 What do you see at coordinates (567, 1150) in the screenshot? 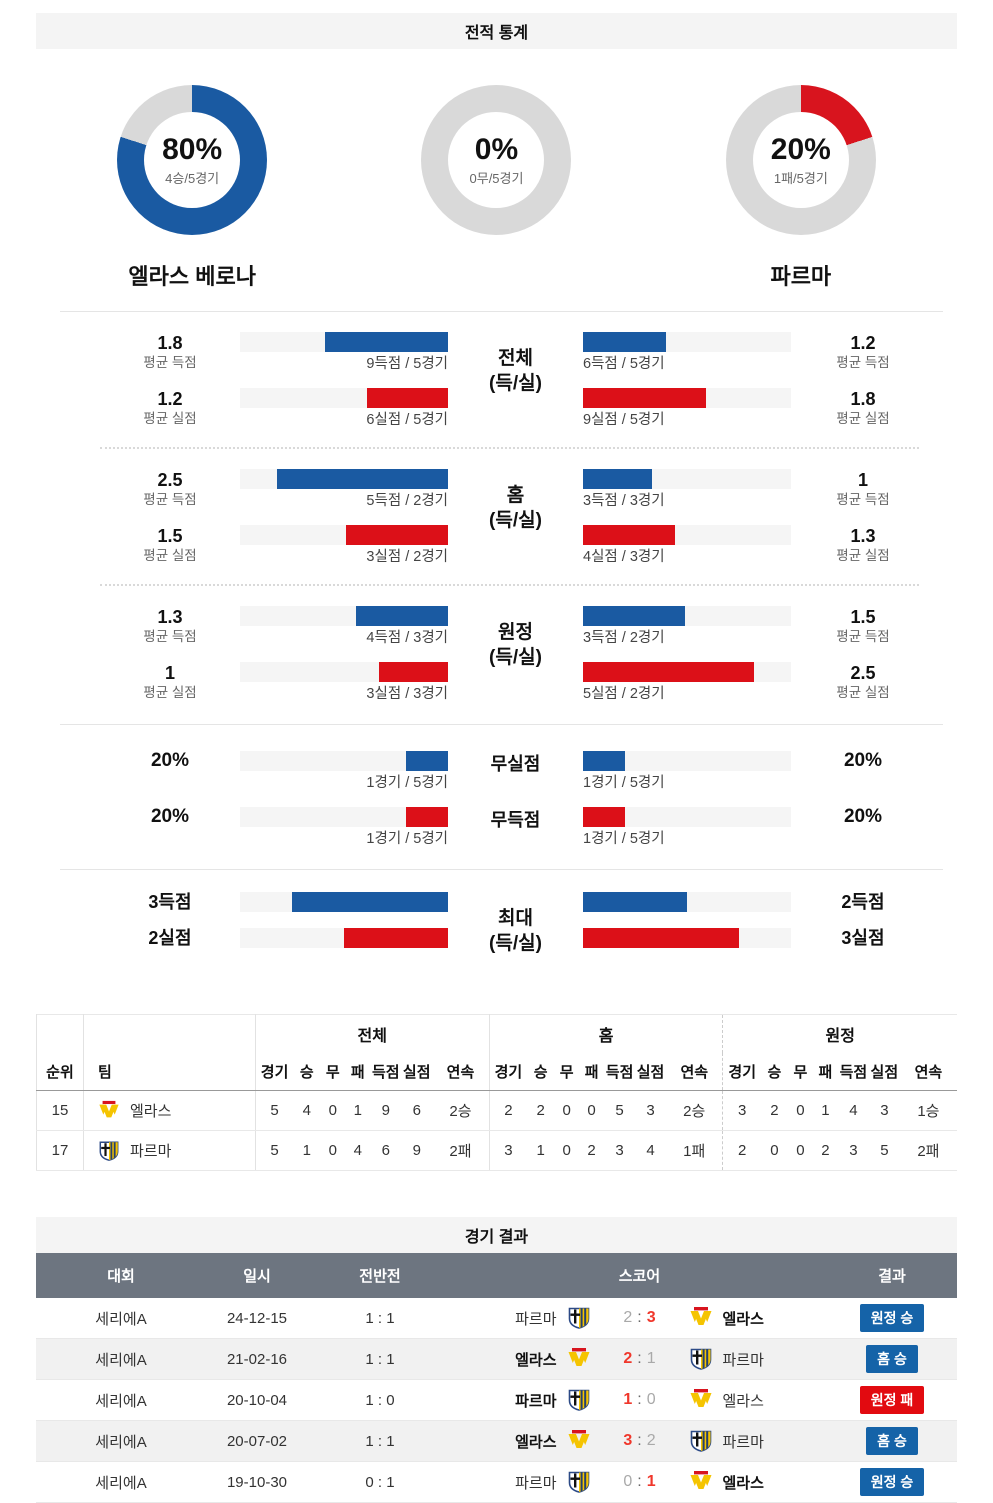
I see `cell: 0` at bounding box center [567, 1150].